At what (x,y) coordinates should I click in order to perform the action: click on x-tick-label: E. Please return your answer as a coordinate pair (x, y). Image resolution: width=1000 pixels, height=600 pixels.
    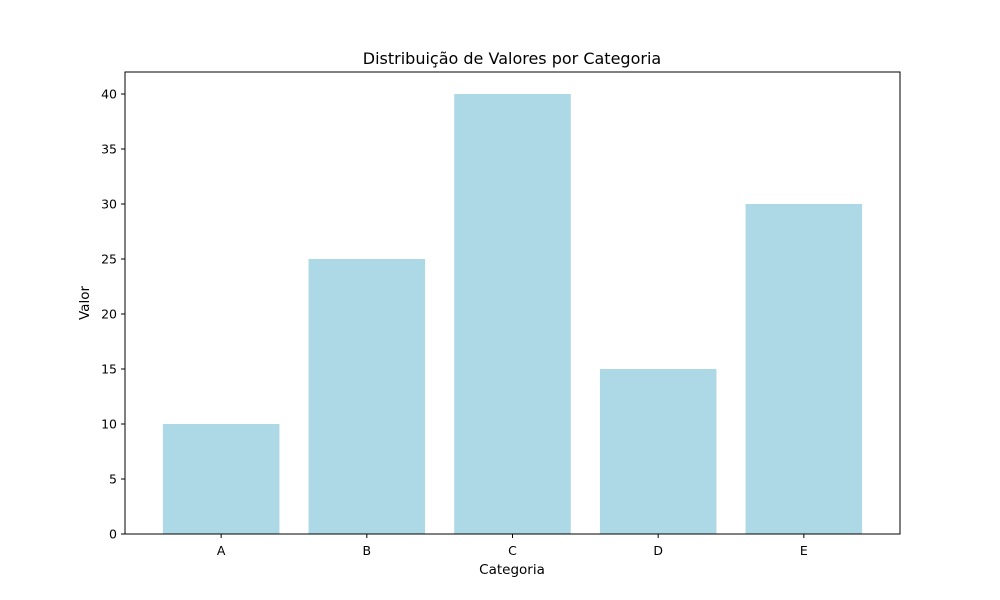
    Looking at the image, I should click on (804, 550).